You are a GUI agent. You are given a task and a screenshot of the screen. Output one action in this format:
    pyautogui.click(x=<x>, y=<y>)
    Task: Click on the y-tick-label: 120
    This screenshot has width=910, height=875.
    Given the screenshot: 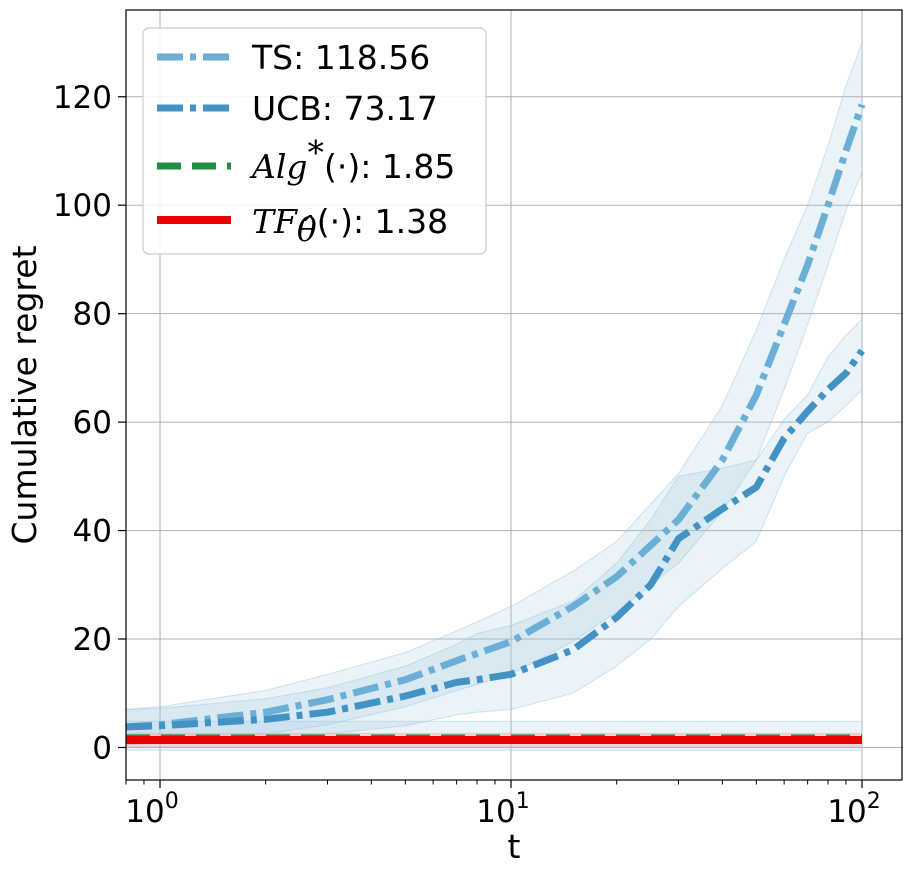 What is the action you would take?
    pyautogui.click(x=82, y=98)
    